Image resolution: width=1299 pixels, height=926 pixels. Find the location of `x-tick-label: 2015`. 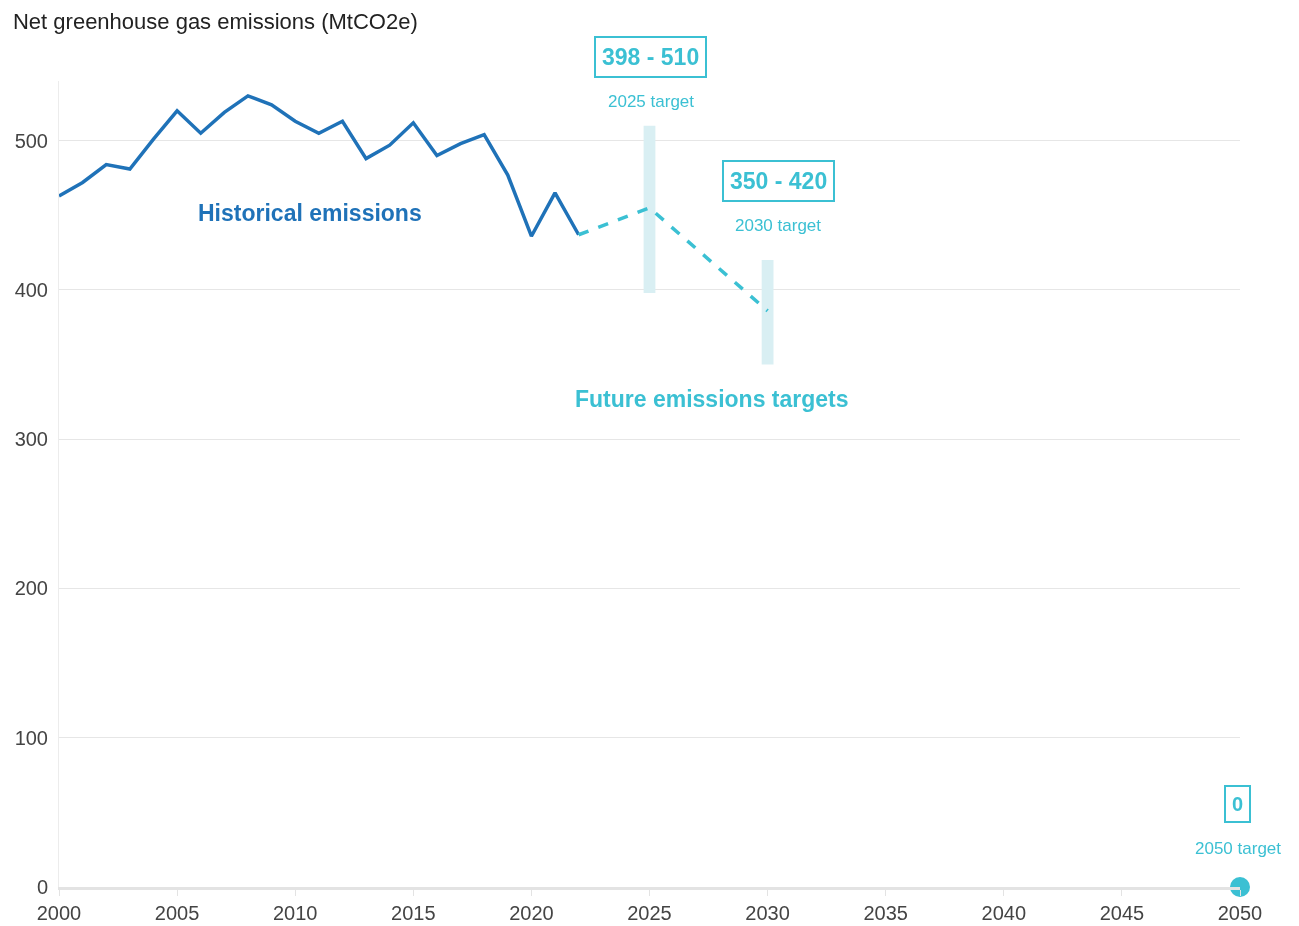

x-tick-label: 2015 is located at coordinates (413, 913).